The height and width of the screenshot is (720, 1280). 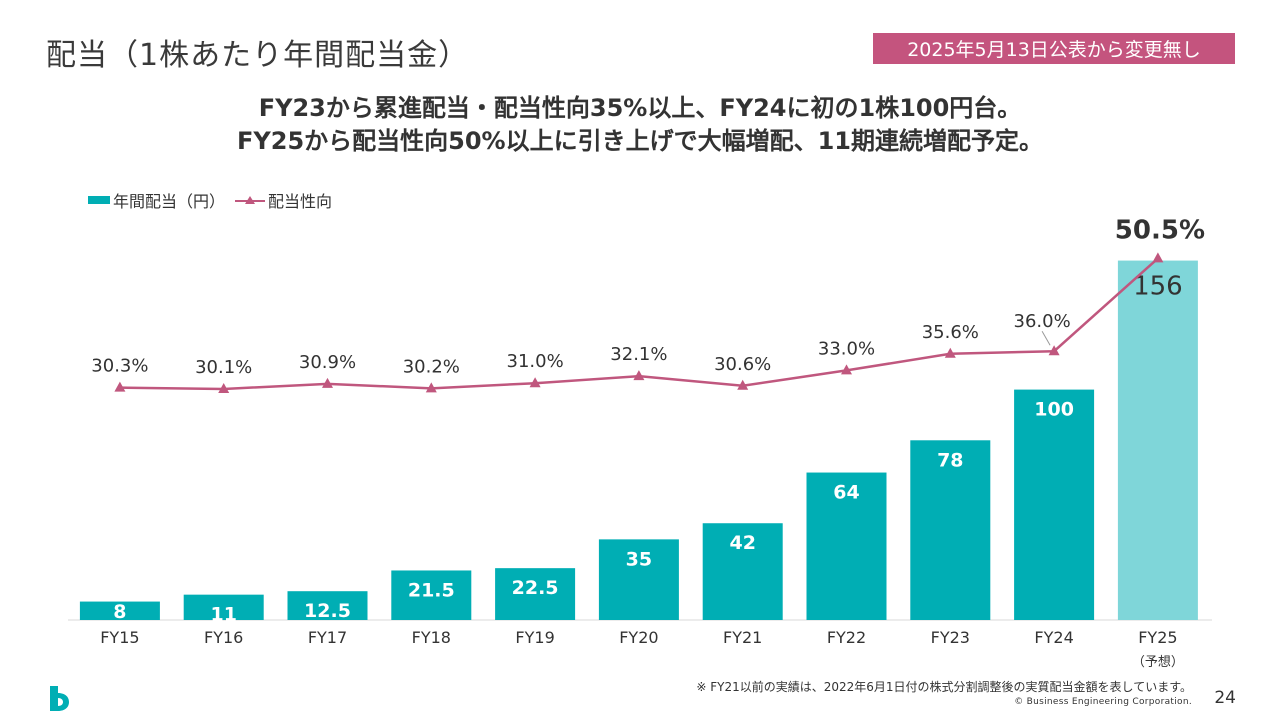 I want to click on payout-point-fy25, so click(x=1158, y=257).